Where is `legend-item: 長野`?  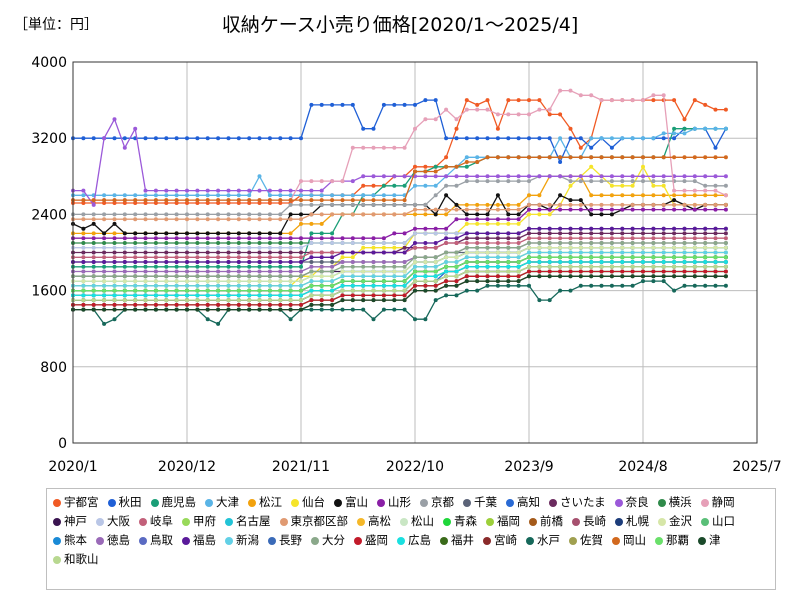
legend-item: 長野 is located at coordinates (285, 540).